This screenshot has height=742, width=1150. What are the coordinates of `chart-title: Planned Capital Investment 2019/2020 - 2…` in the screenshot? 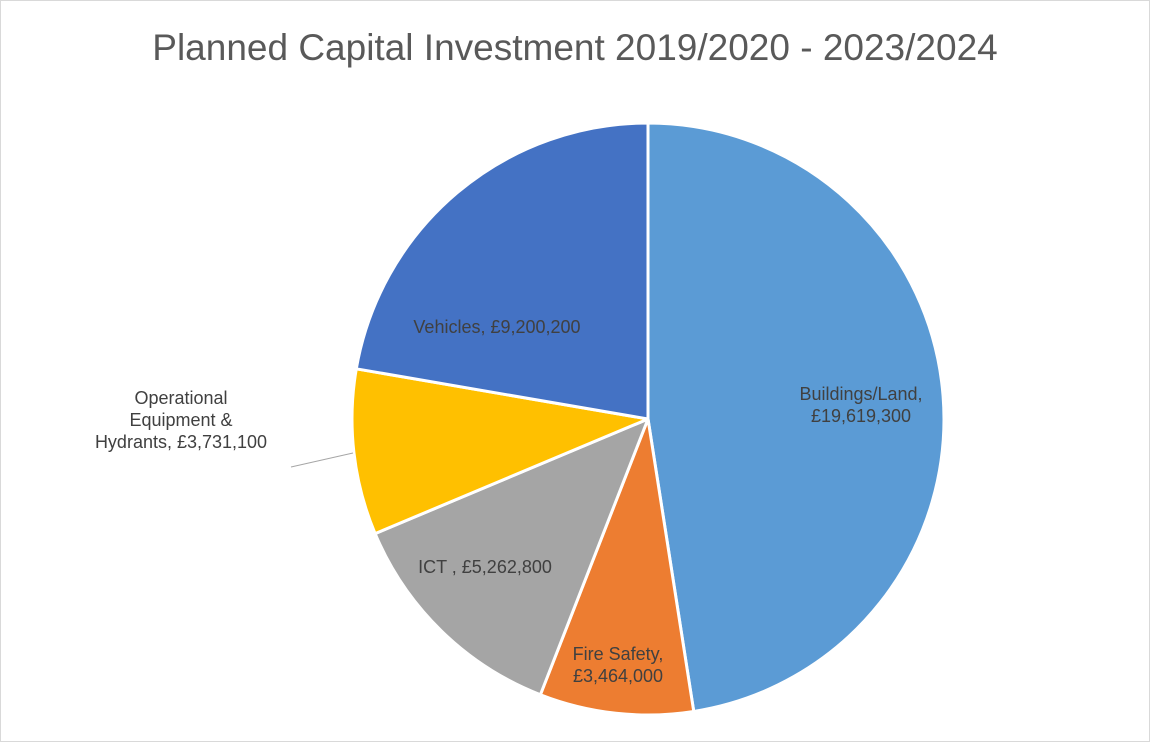 It's located at (575, 47).